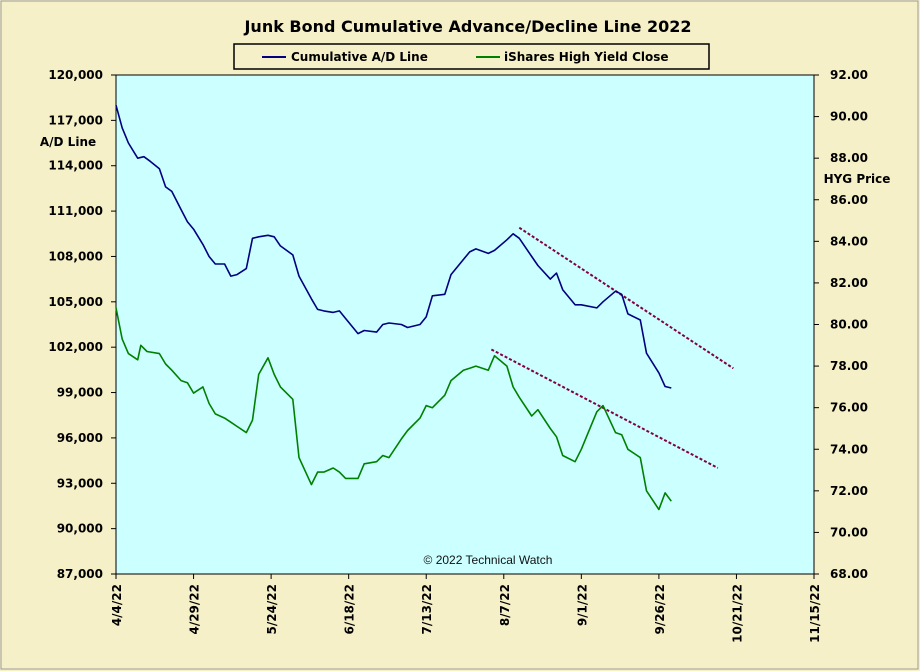 The height and width of the screenshot is (671, 920). What do you see at coordinates (80, 393) in the screenshot?
I see `y-left-tick-label: 99,000` at bounding box center [80, 393].